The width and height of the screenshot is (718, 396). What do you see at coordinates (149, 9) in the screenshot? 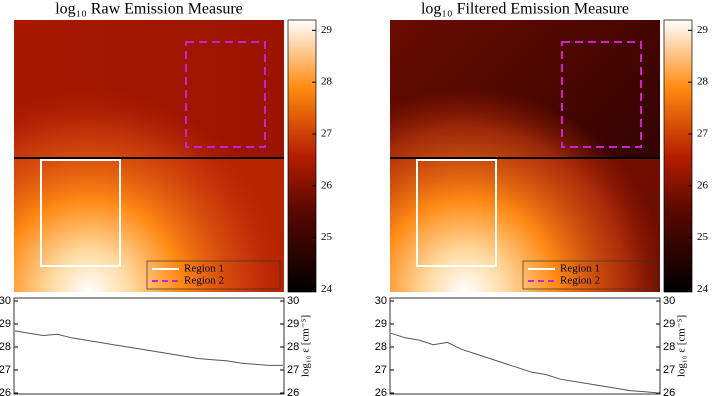
I see `panel-title: log₁₀ Raw Emission Measure` at bounding box center [149, 9].